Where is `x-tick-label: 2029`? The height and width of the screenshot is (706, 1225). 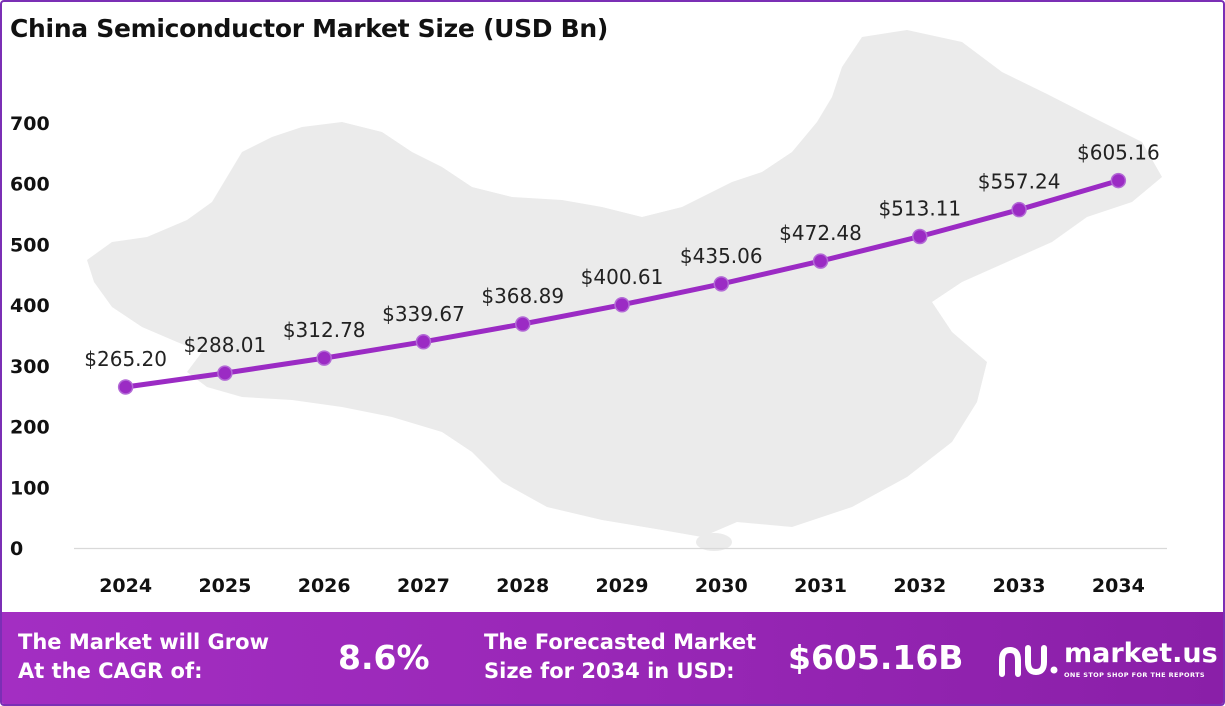
x-tick-label: 2029 is located at coordinates (622, 586).